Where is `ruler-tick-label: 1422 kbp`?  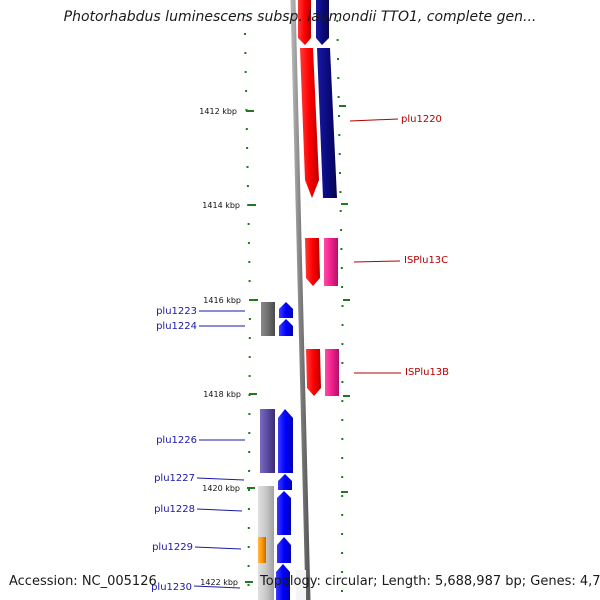 ruler-tick-label: 1422 kbp is located at coordinates (219, 582).